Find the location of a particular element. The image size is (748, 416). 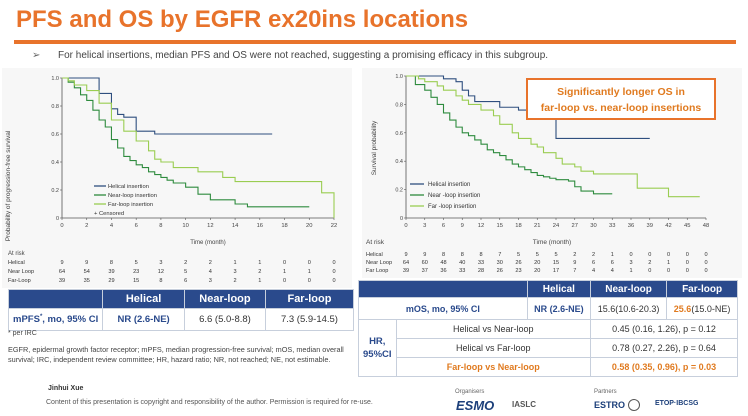

os-y-tick-label: 0.8 is located at coordinates (399, 105).